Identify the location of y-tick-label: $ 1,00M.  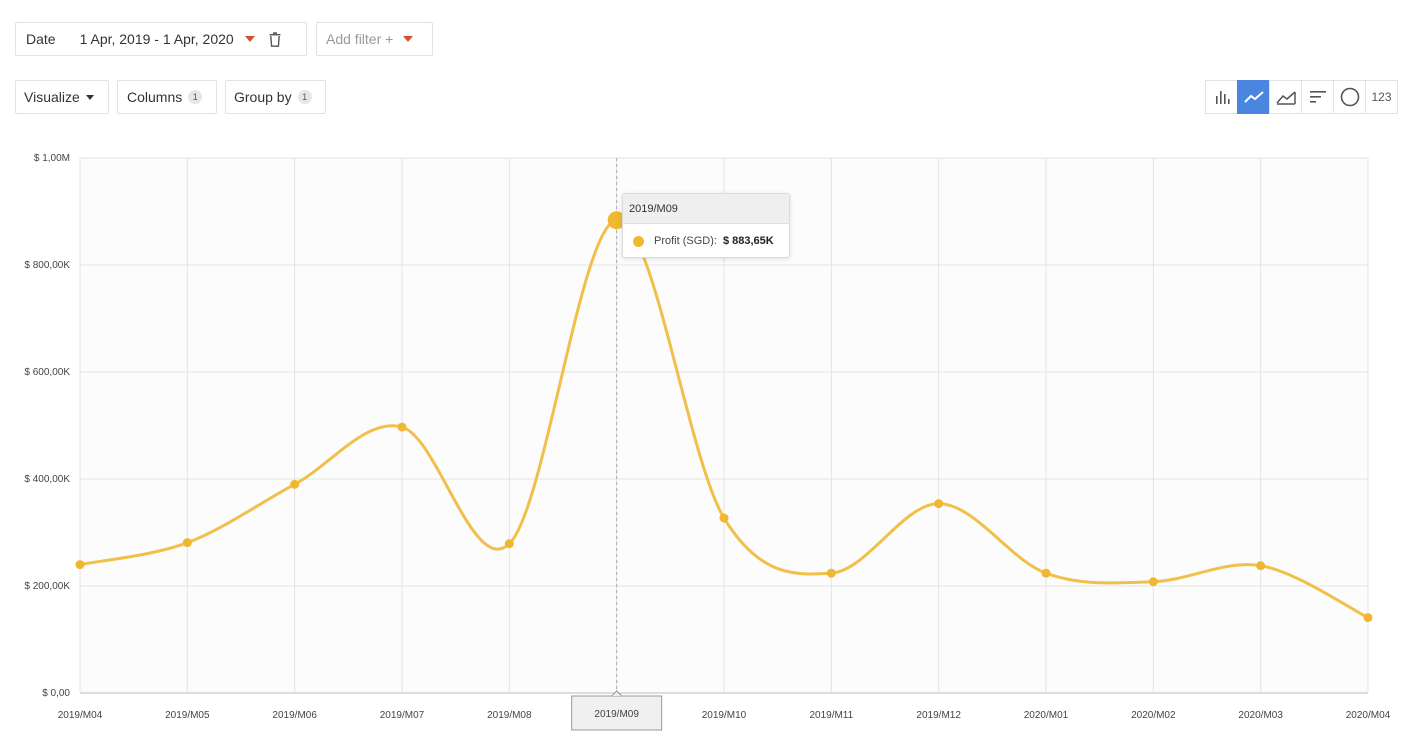
(52, 158).